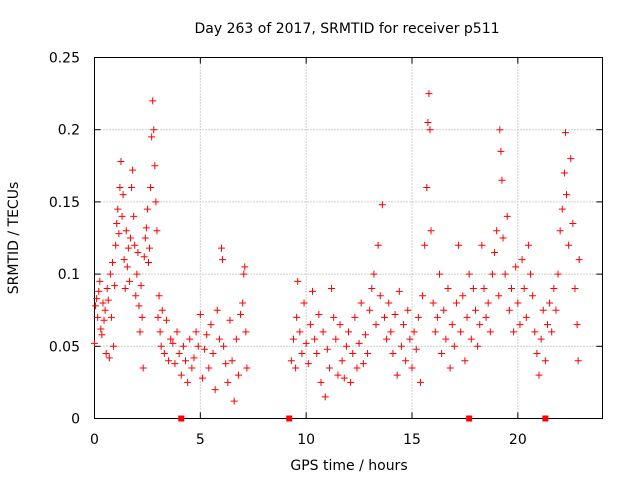 Image resolution: width=640 pixels, height=480 pixels. Describe the element at coordinates (412, 440) in the screenshot. I see `x-tick-label: 15` at that location.